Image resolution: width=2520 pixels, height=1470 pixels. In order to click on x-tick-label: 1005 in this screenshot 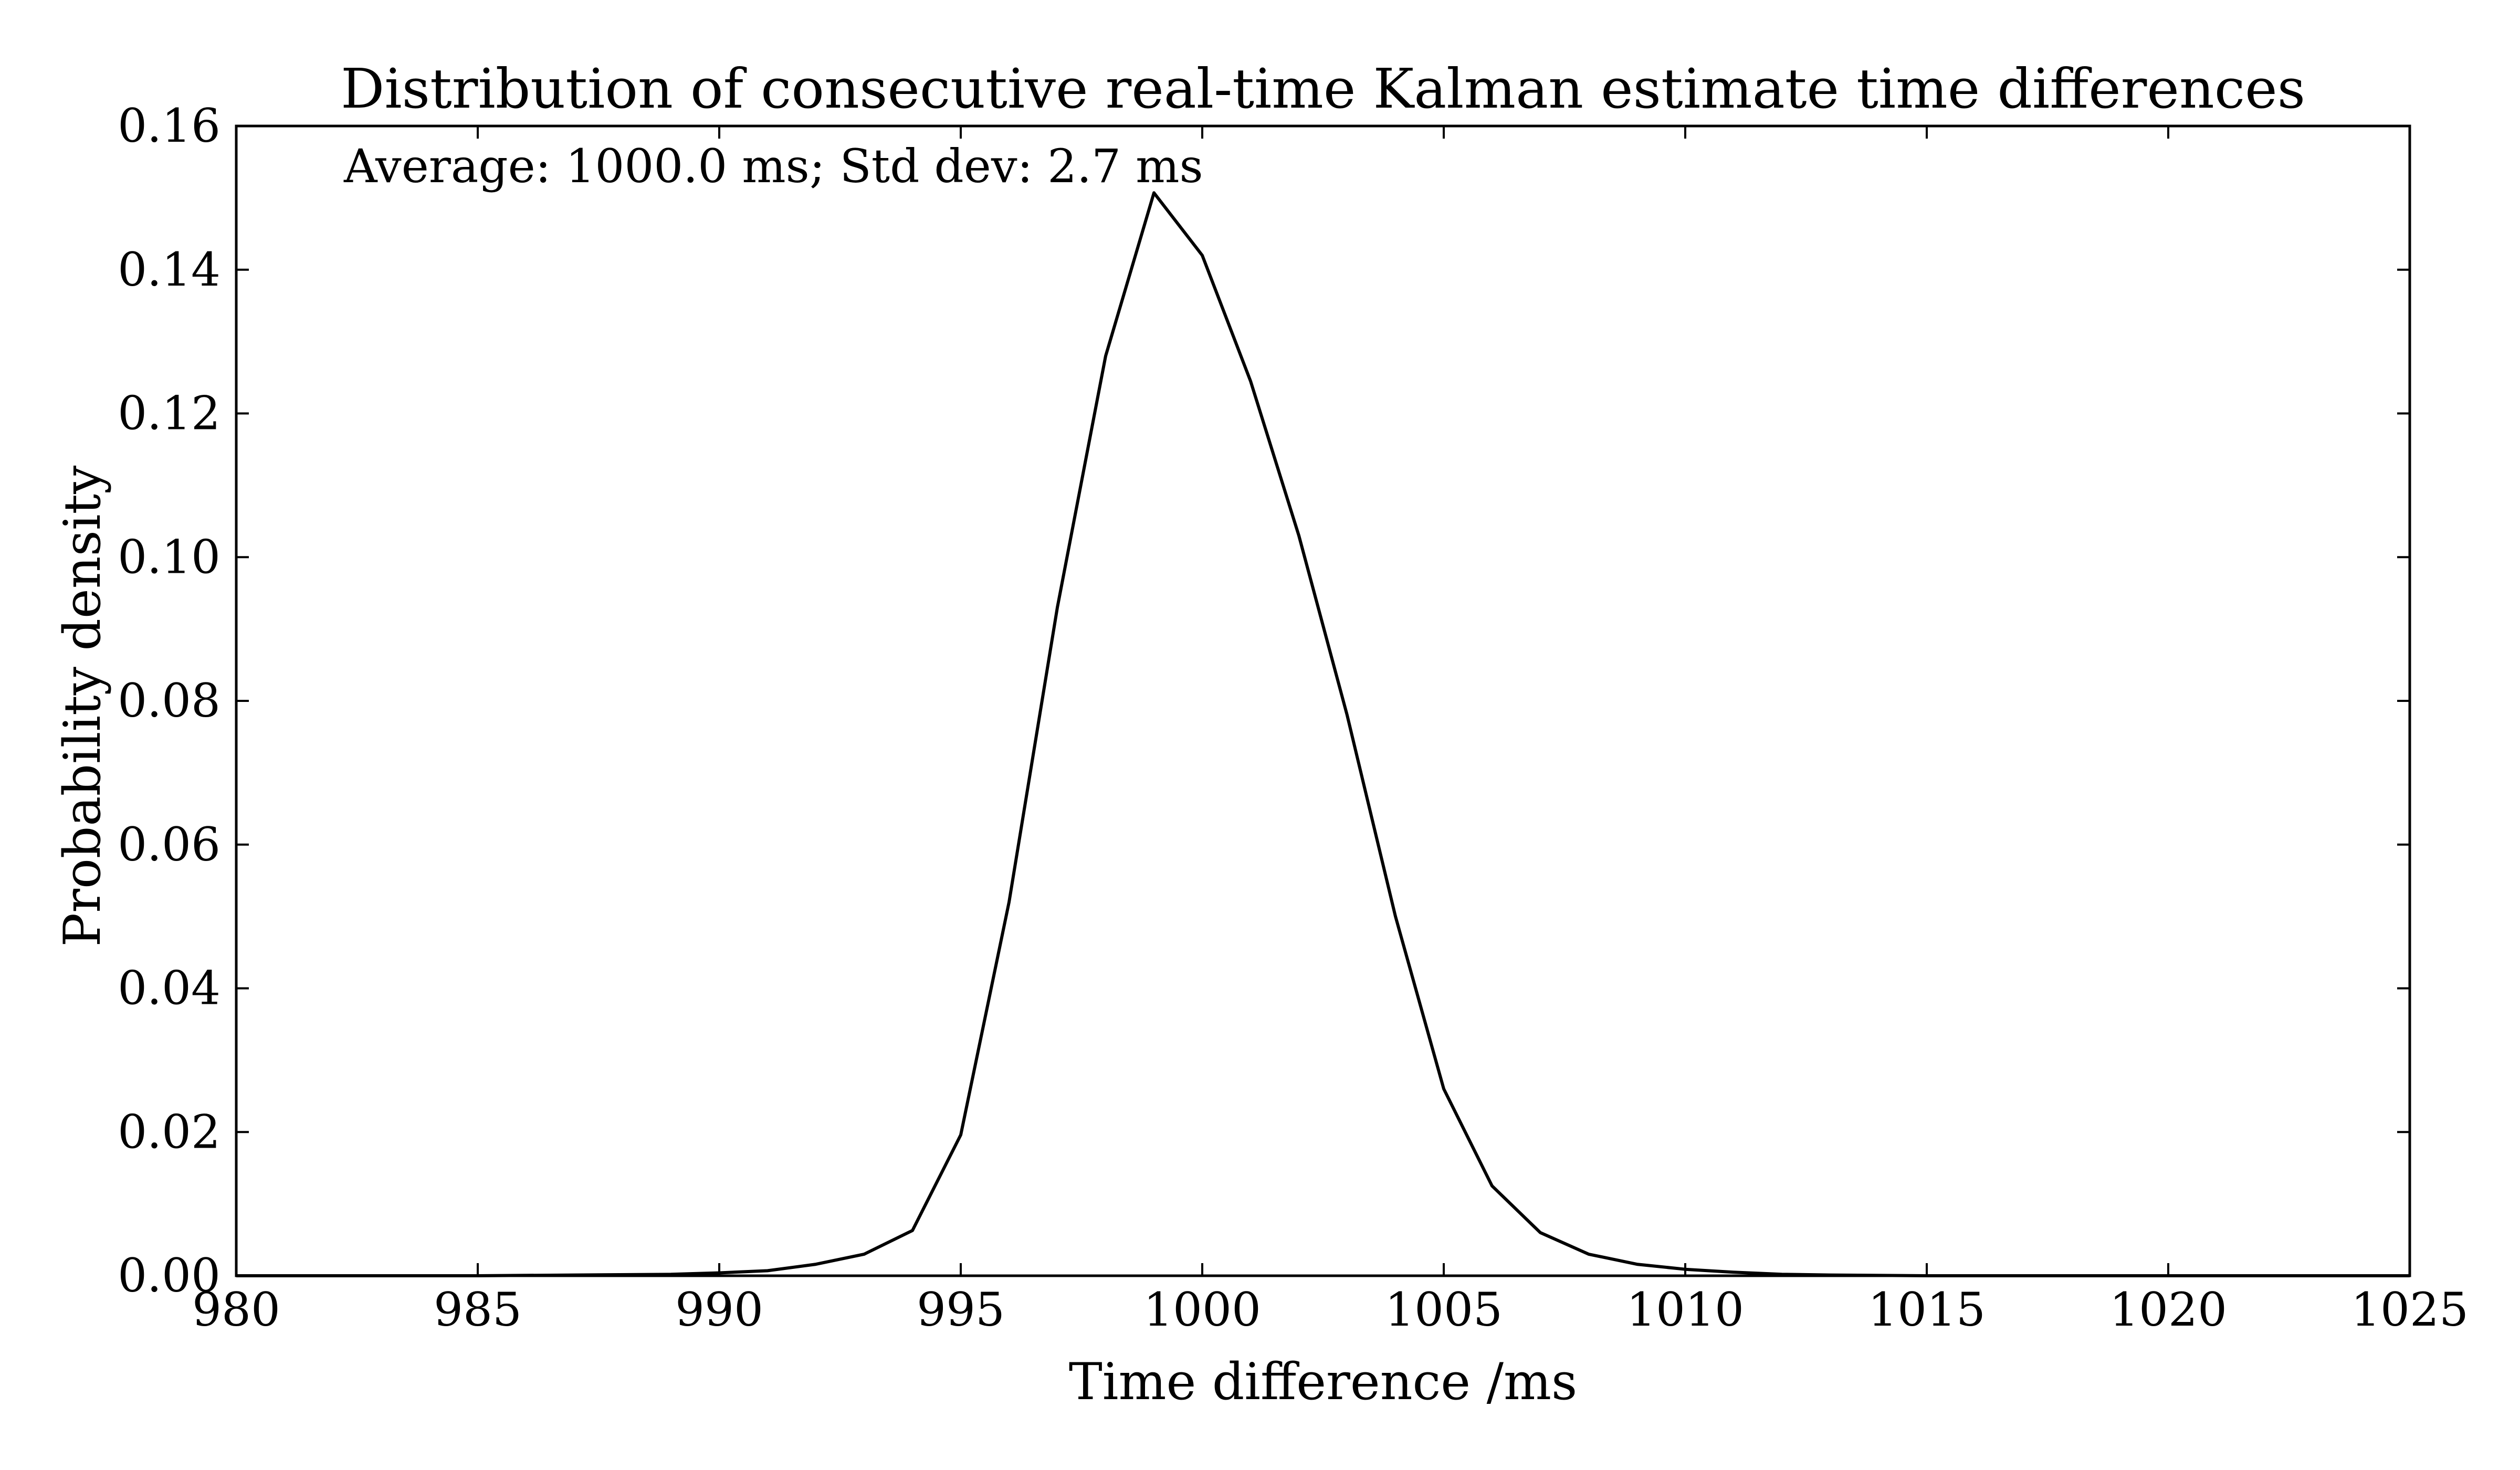, I will do `click(1444, 1310)`.